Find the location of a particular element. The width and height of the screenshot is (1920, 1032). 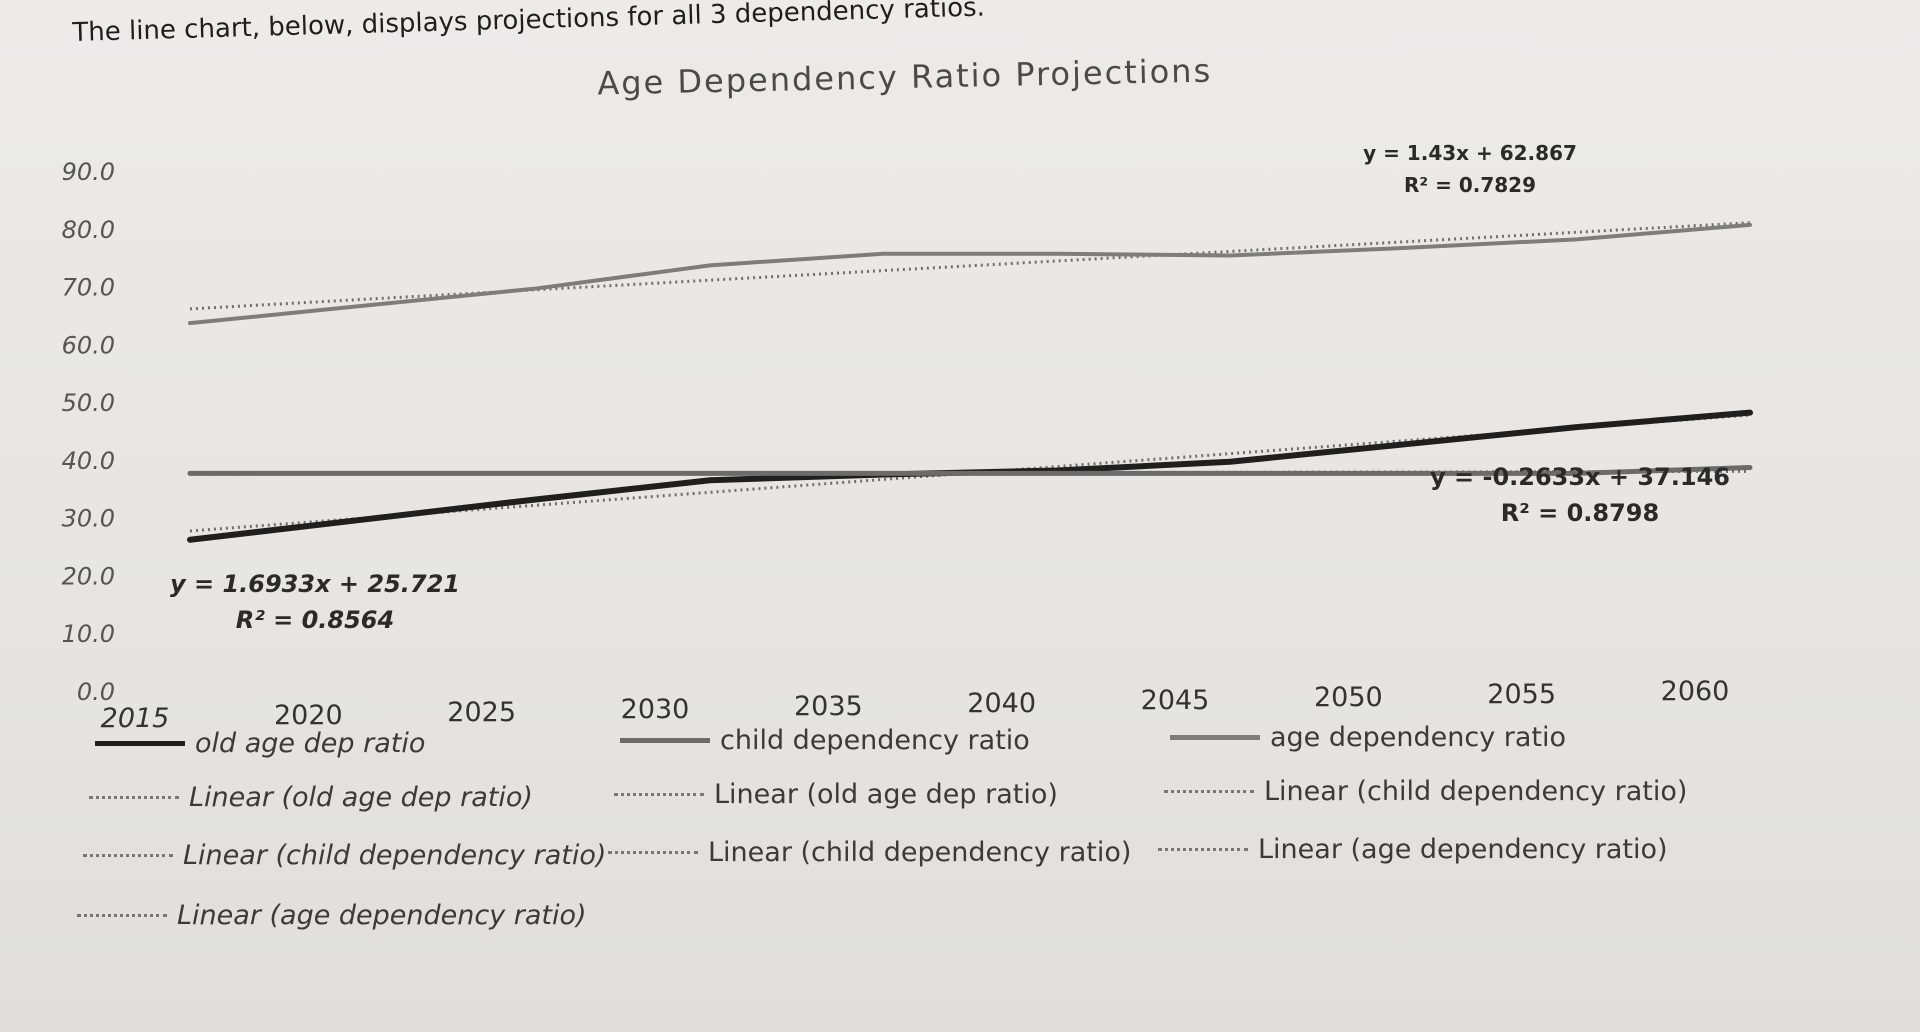

legend-entry: old age dep ratio is located at coordinates (260, 743).